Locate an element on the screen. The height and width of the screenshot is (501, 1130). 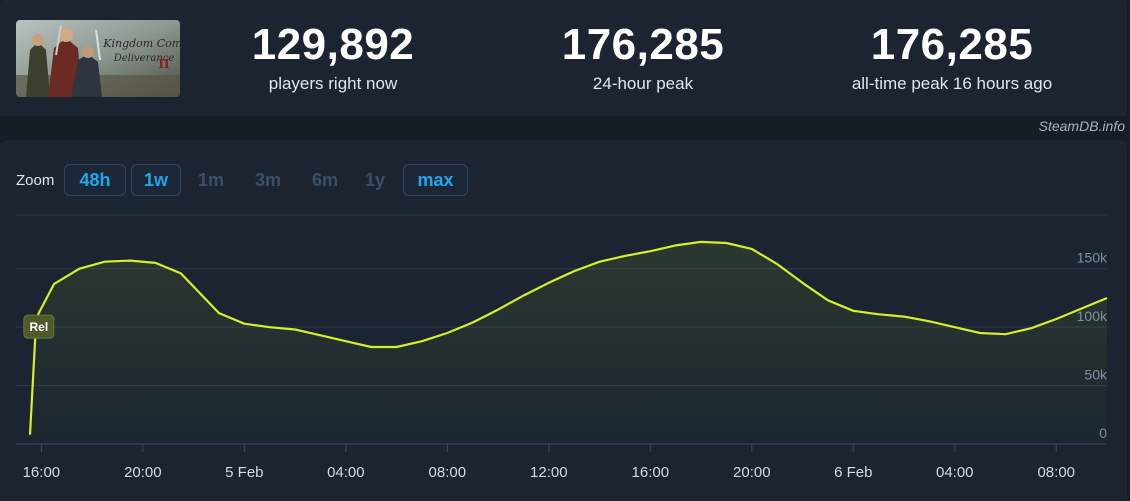
y-tick-label: 50k is located at coordinates (1096, 375).